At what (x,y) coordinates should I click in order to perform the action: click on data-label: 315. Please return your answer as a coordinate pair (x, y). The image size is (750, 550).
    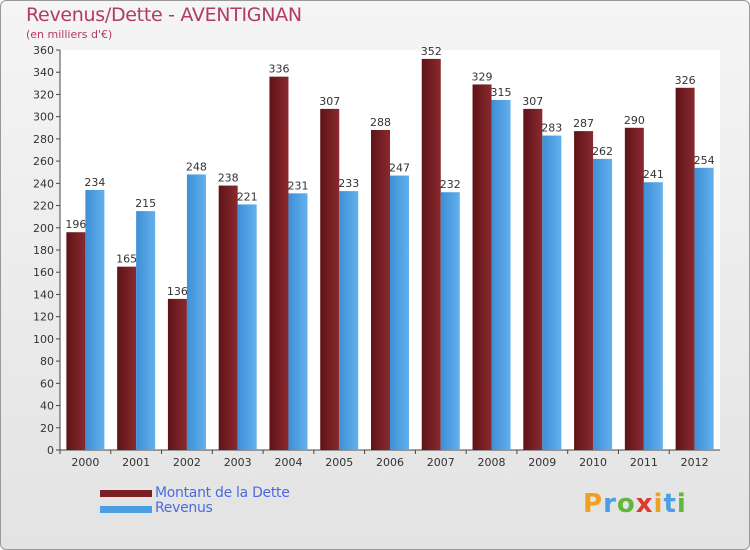
    Looking at the image, I should click on (501, 92).